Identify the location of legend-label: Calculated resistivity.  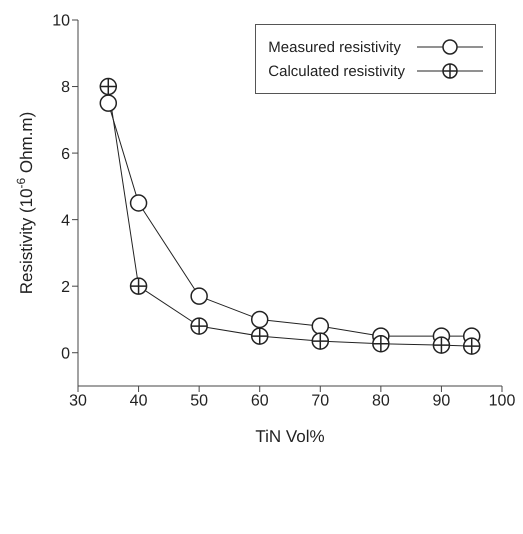
(336, 71).